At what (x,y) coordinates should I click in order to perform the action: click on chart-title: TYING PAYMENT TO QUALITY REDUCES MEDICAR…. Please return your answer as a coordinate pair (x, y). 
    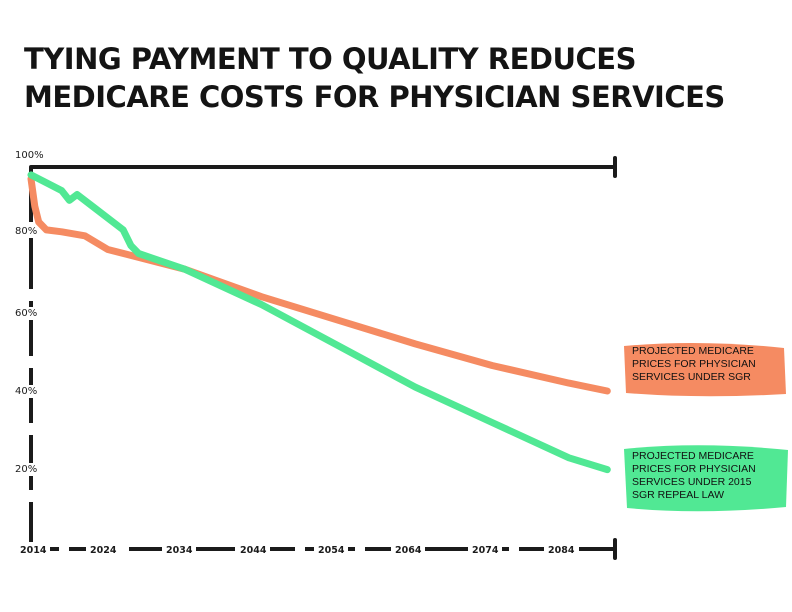
    Looking at the image, I should click on (374, 78).